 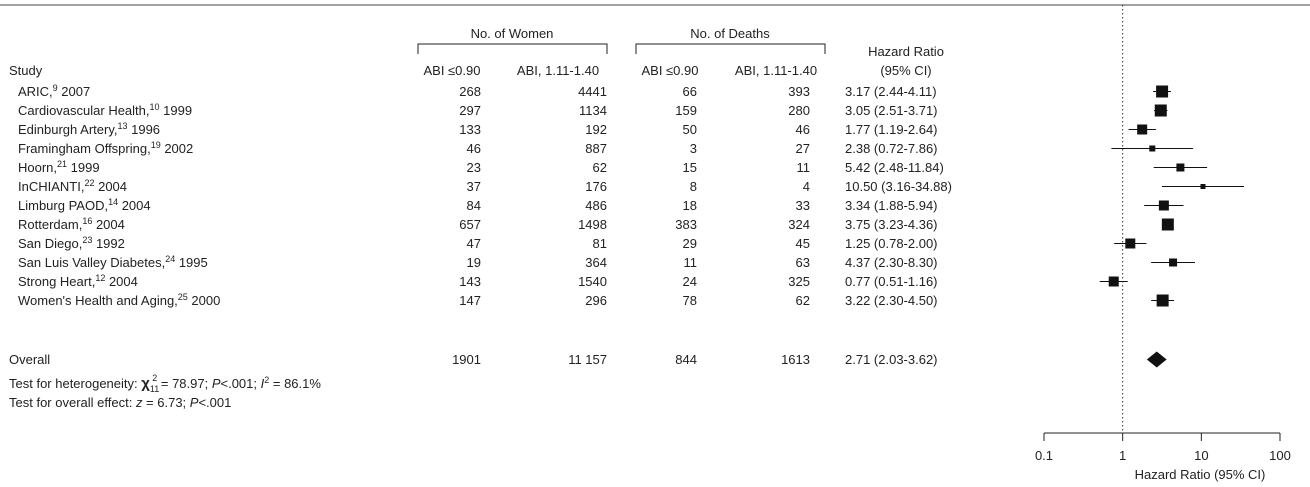 What do you see at coordinates (600, 167) in the screenshot?
I see `women-abi-normal: 62` at bounding box center [600, 167].